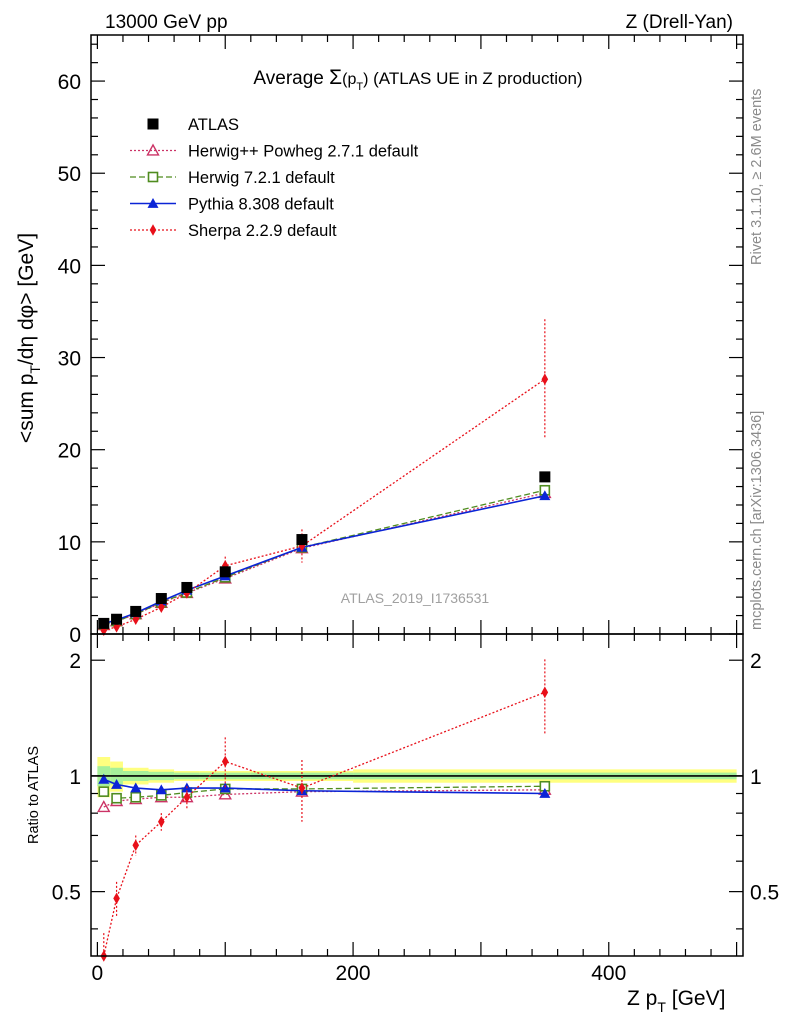 The height and width of the screenshot is (1024, 786). I want to click on ratio-tick-label-left: 0.5, so click(66, 893).